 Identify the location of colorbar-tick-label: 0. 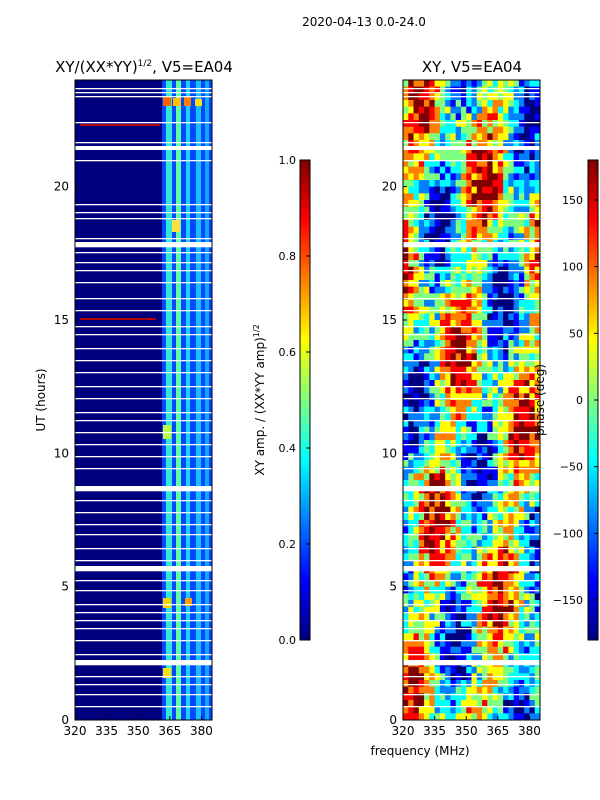
(579, 400).